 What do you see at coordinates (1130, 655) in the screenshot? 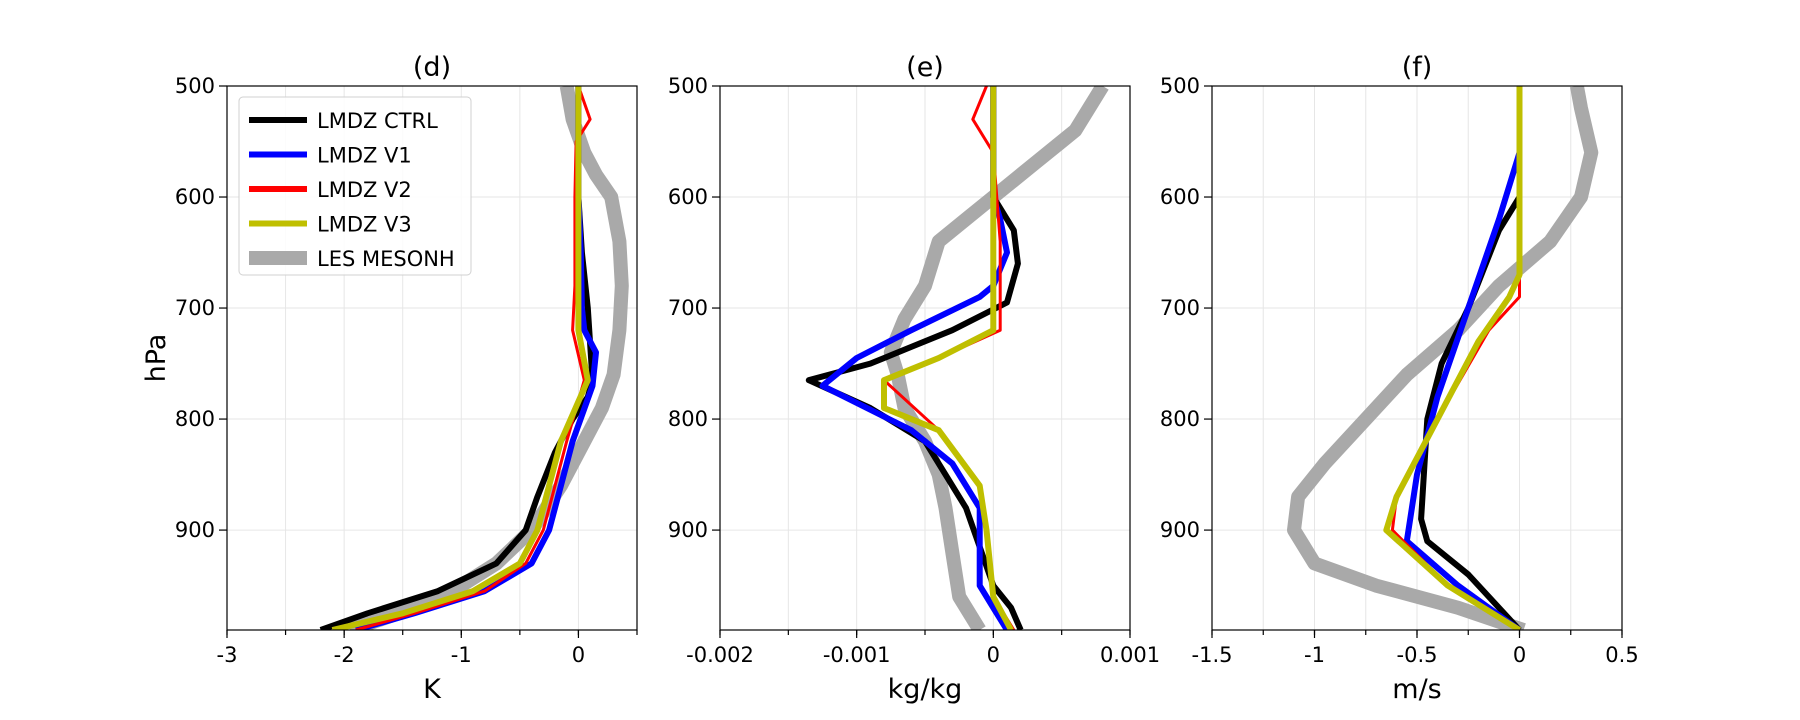
I see `x-tick-label: 0.001` at bounding box center [1130, 655].